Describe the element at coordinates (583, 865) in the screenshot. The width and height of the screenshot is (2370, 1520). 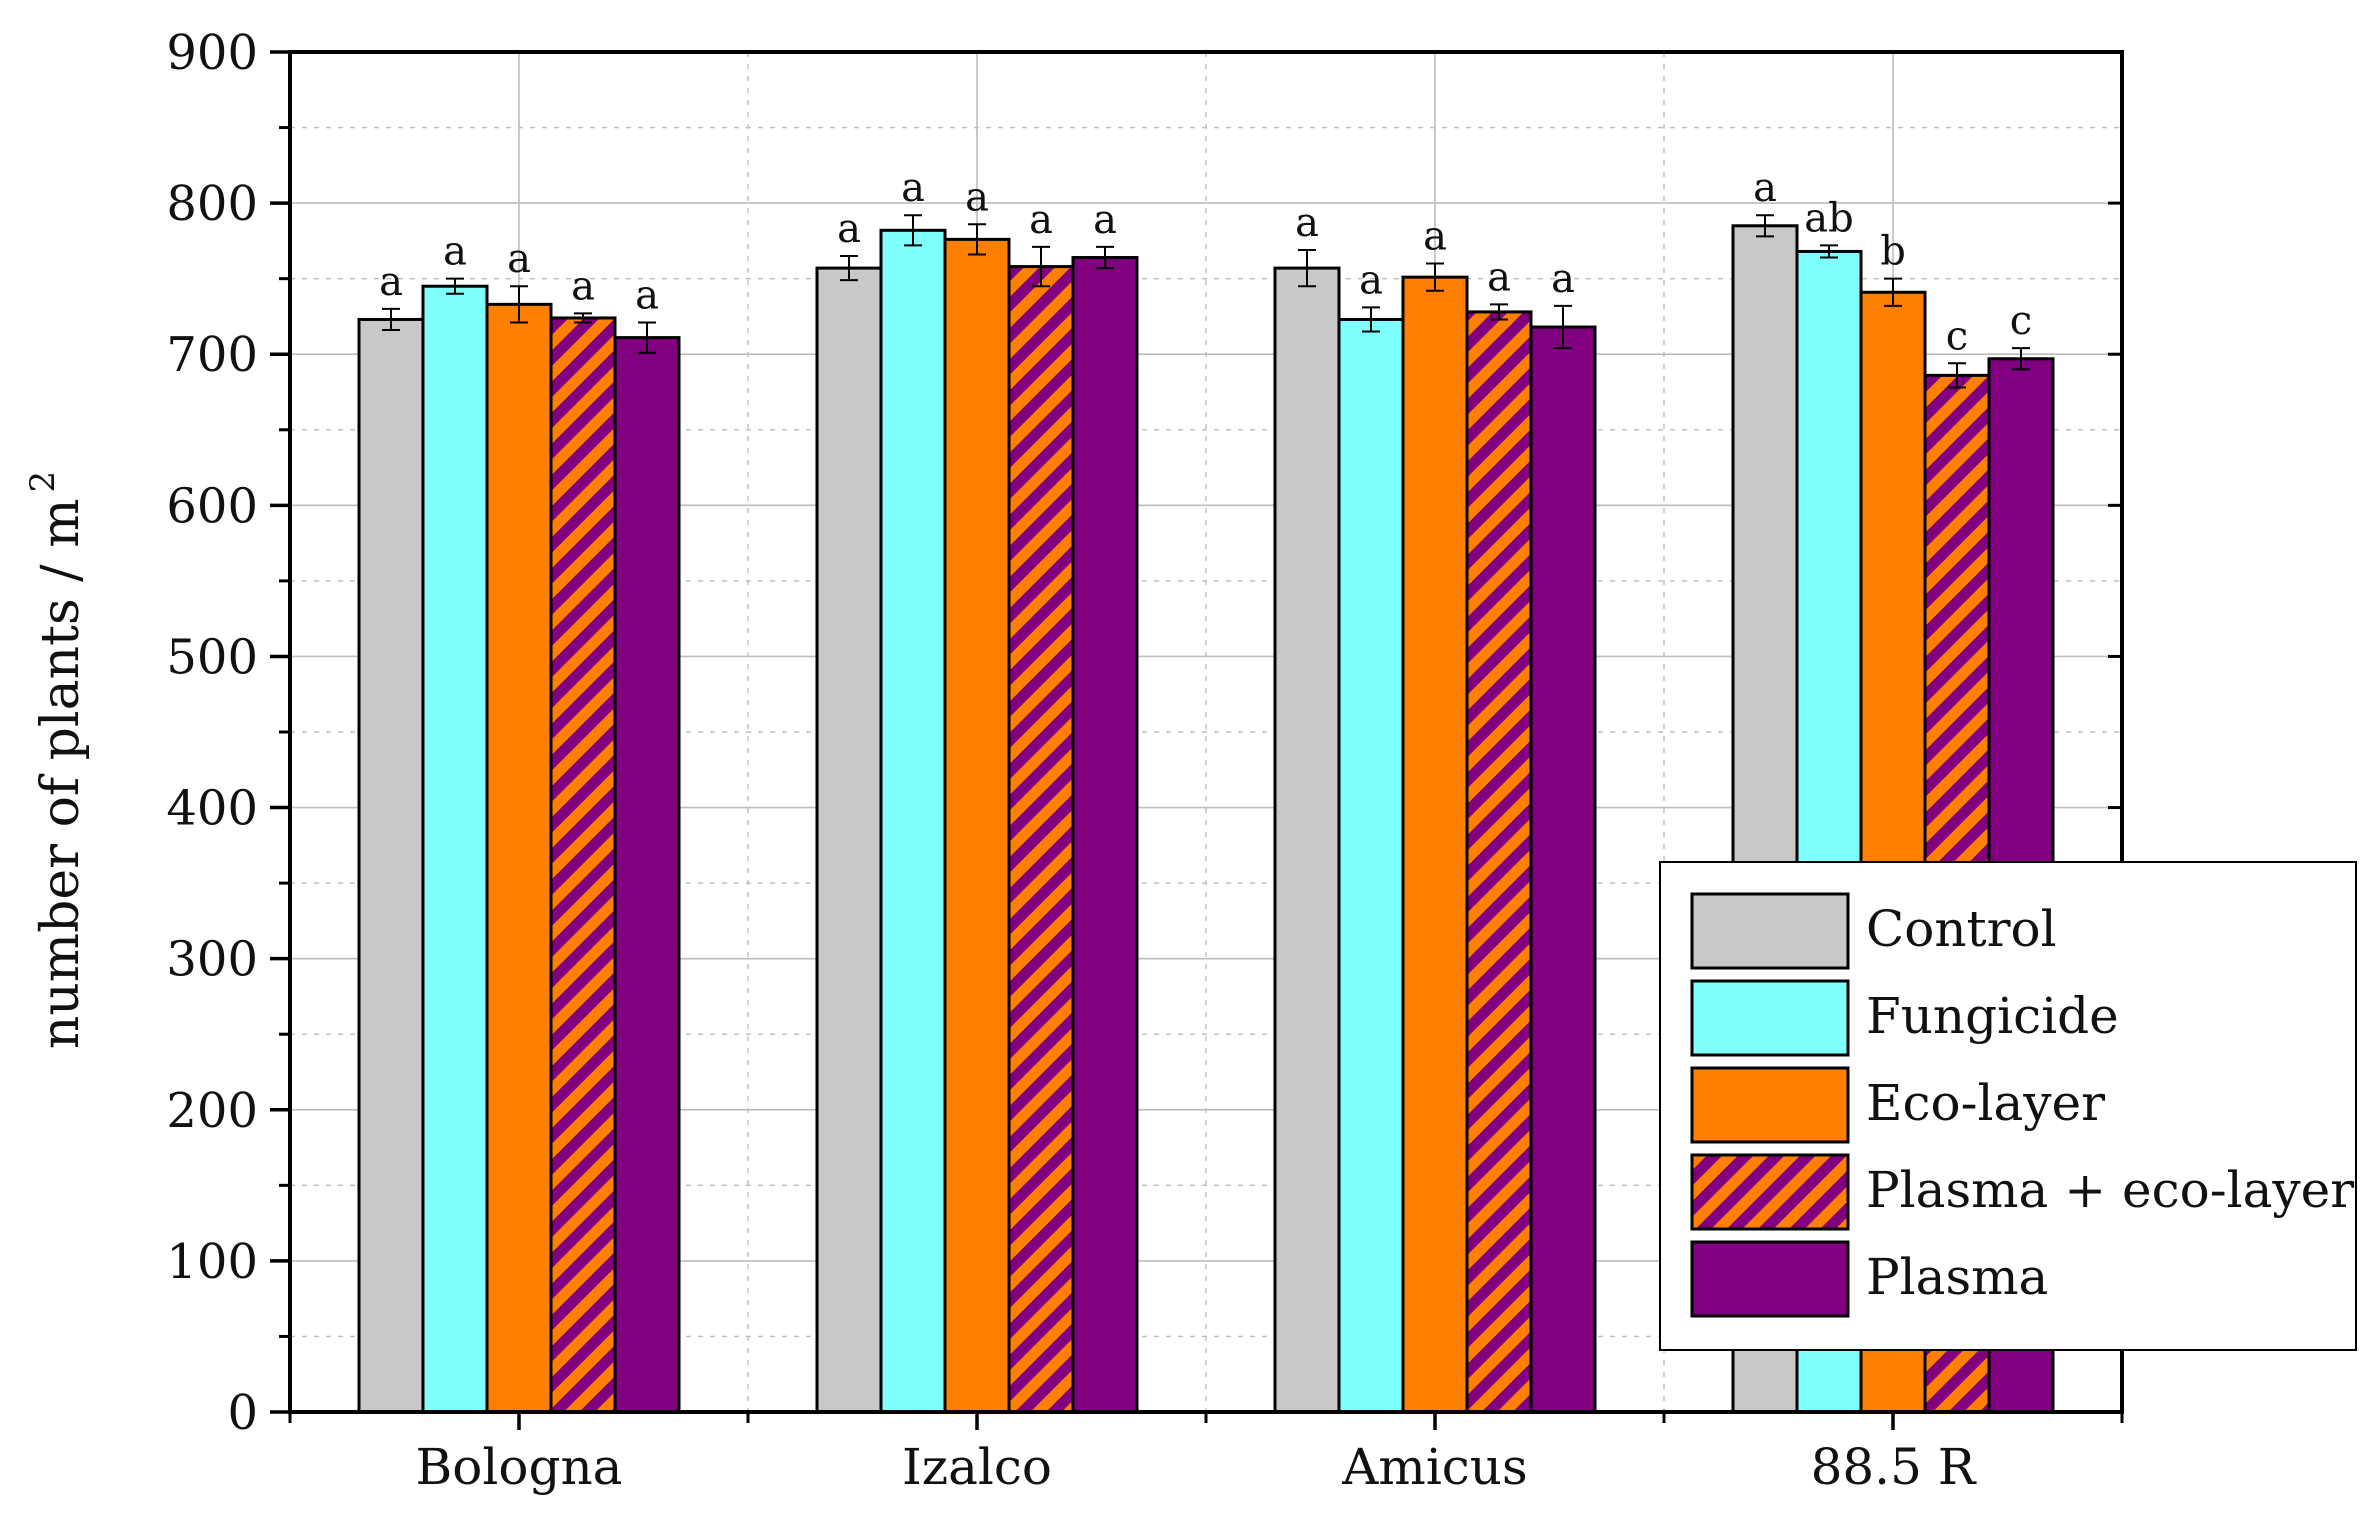
I see `bar-plasma_eco-bologna` at that location.